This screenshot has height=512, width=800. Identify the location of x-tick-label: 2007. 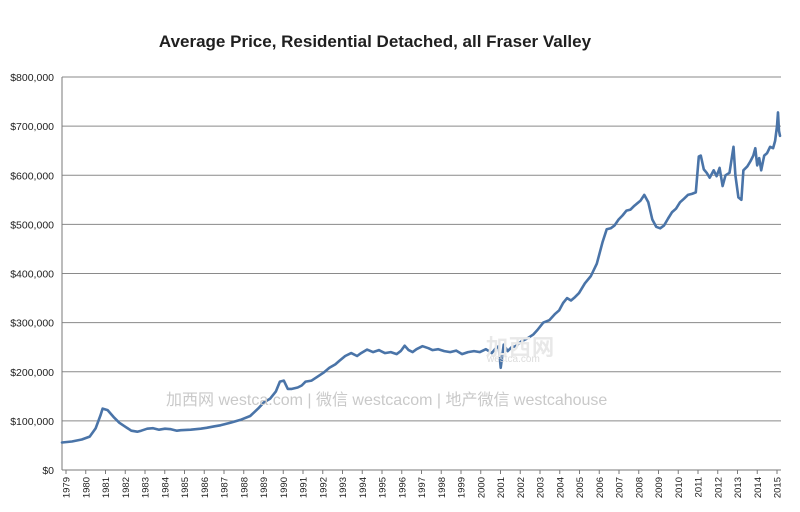
(620, 487).